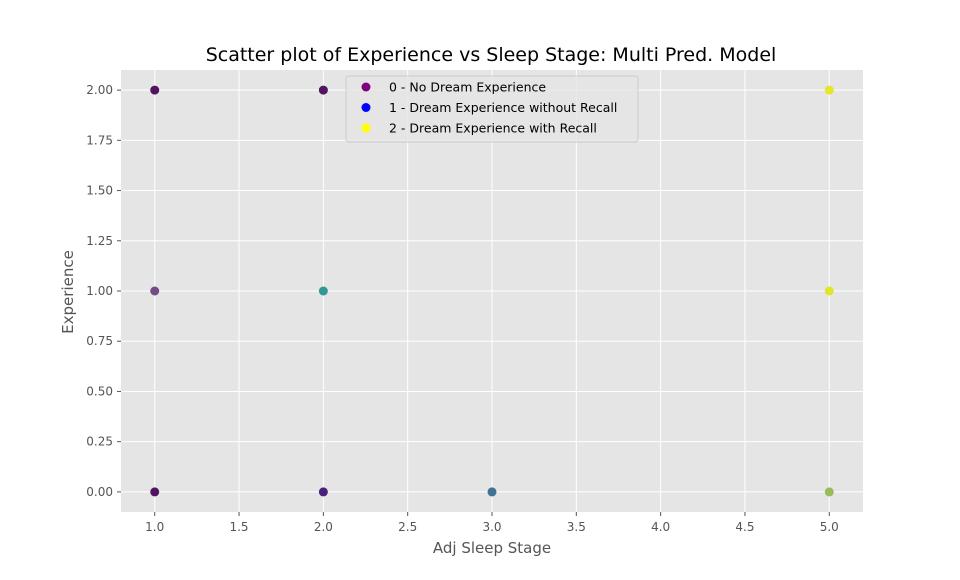 The height and width of the screenshot is (580, 960). What do you see at coordinates (99, 291) in the screenshot?
I see `y-tick-label: 1.00` at bounding box center [99, 291].